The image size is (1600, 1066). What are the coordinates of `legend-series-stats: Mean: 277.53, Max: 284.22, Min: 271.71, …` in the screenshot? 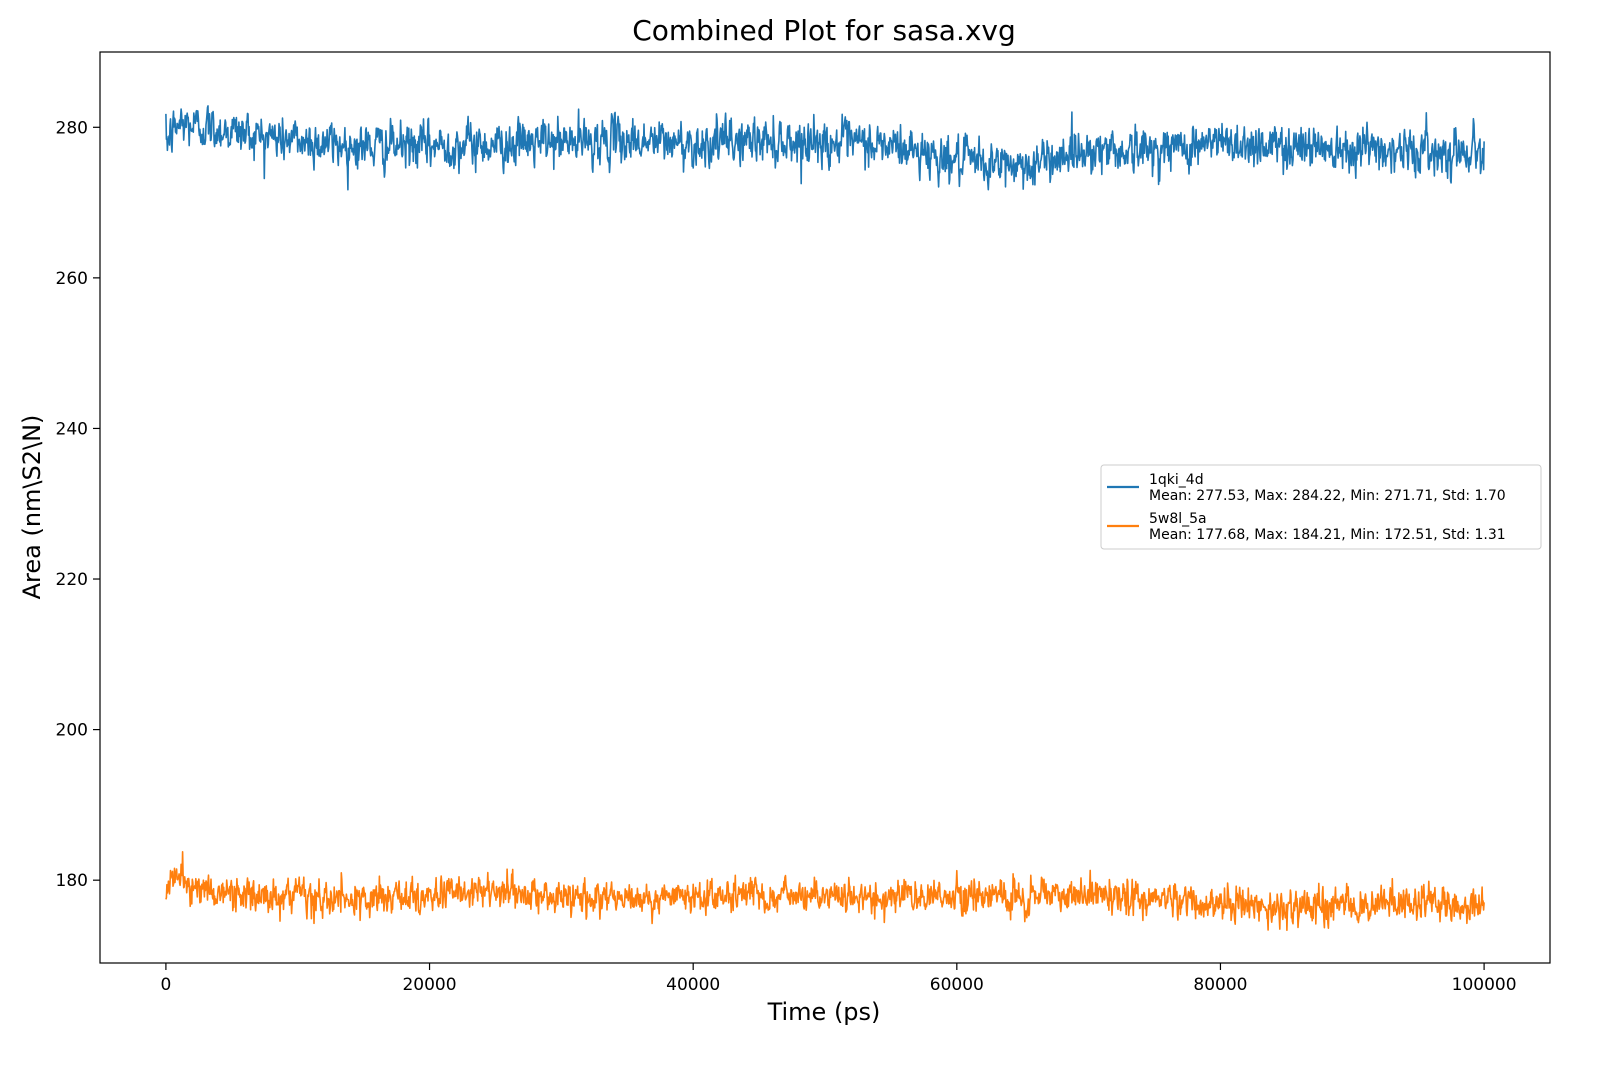 It's located at (1327, 496).